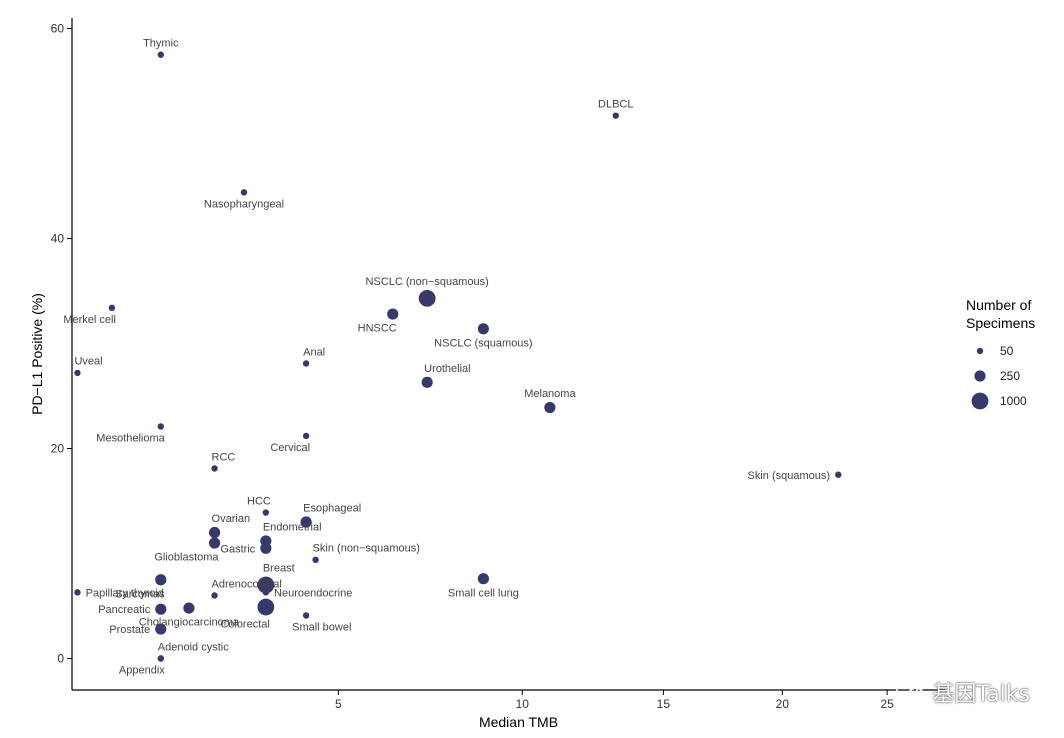  Describe the element at coordinates (483, 593) in the screenshot. I see `point-label: Small cell lung` at that location.